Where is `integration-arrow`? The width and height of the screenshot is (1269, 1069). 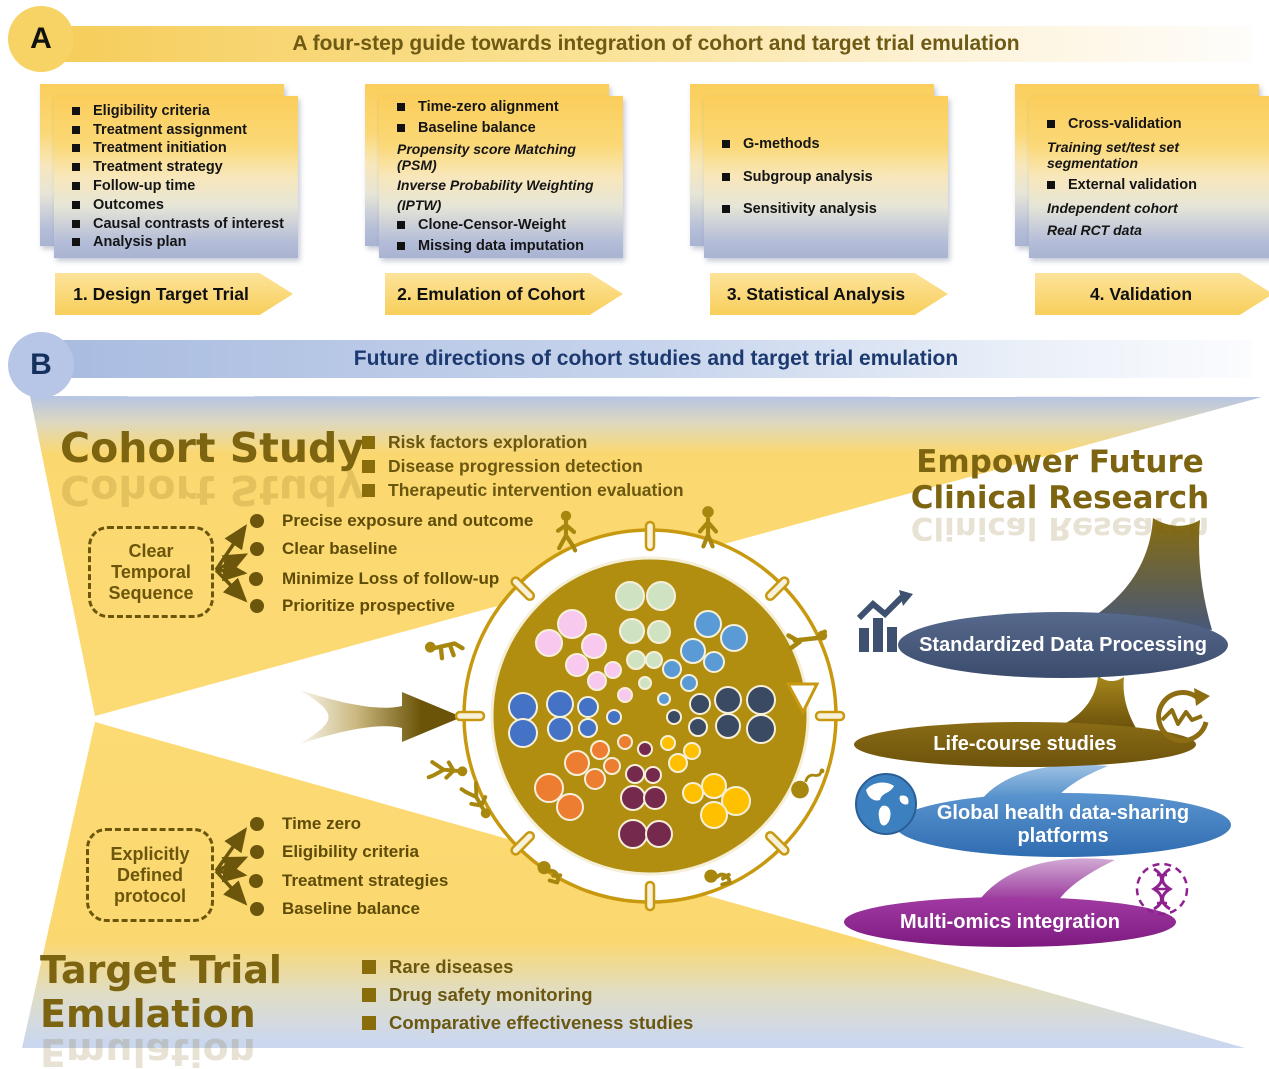 integration-arrow is located at coordinates (381, 717).